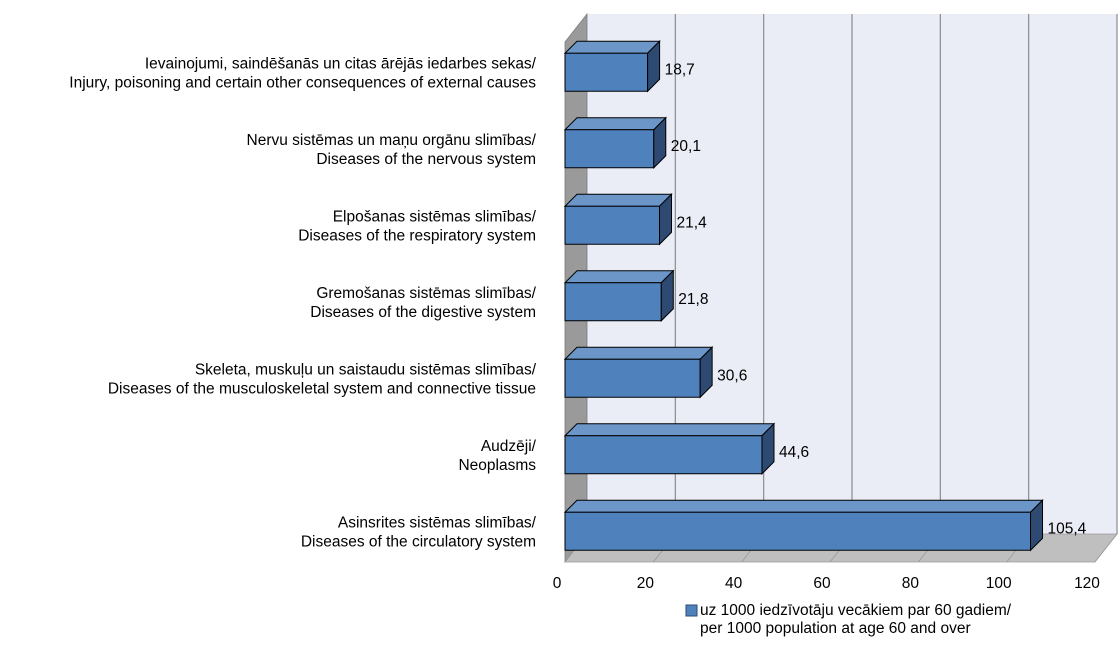 The width and height of the screenshot is (1118, 646). What do you see at coordinates (794, 452) in the screenshot?
I see `value-label: 44,6` at bounding box center [794, 452].